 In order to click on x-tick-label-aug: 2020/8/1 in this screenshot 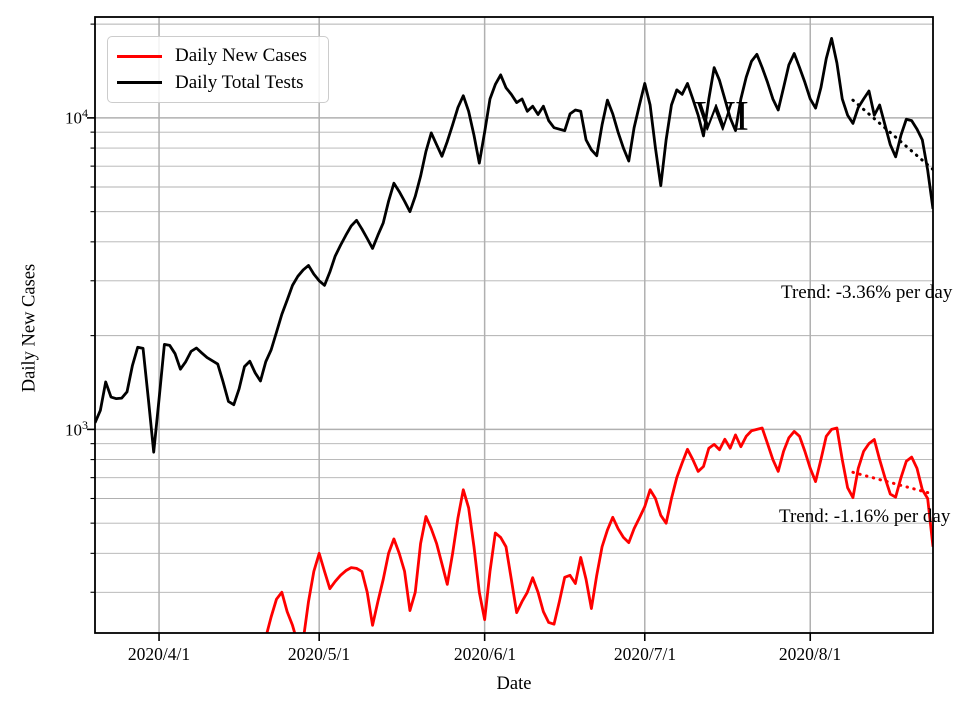, I will do `click(810, 654)`.